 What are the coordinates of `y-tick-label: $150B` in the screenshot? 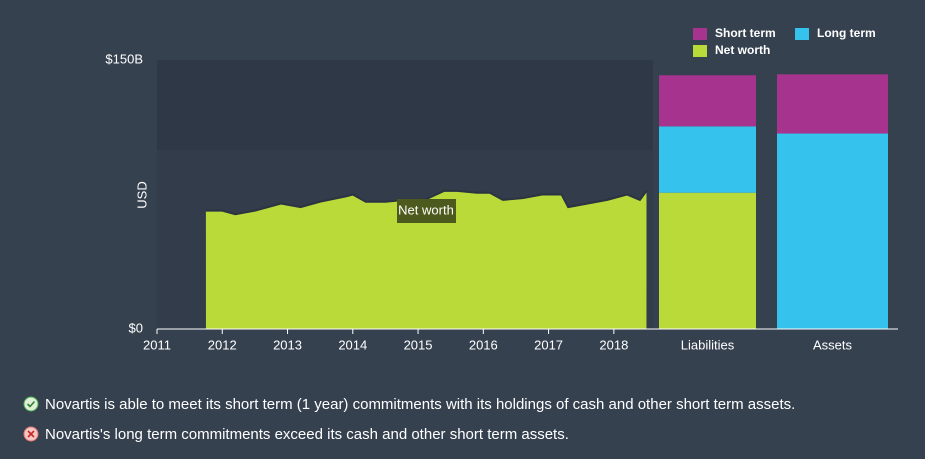 It's located at (124, 58).